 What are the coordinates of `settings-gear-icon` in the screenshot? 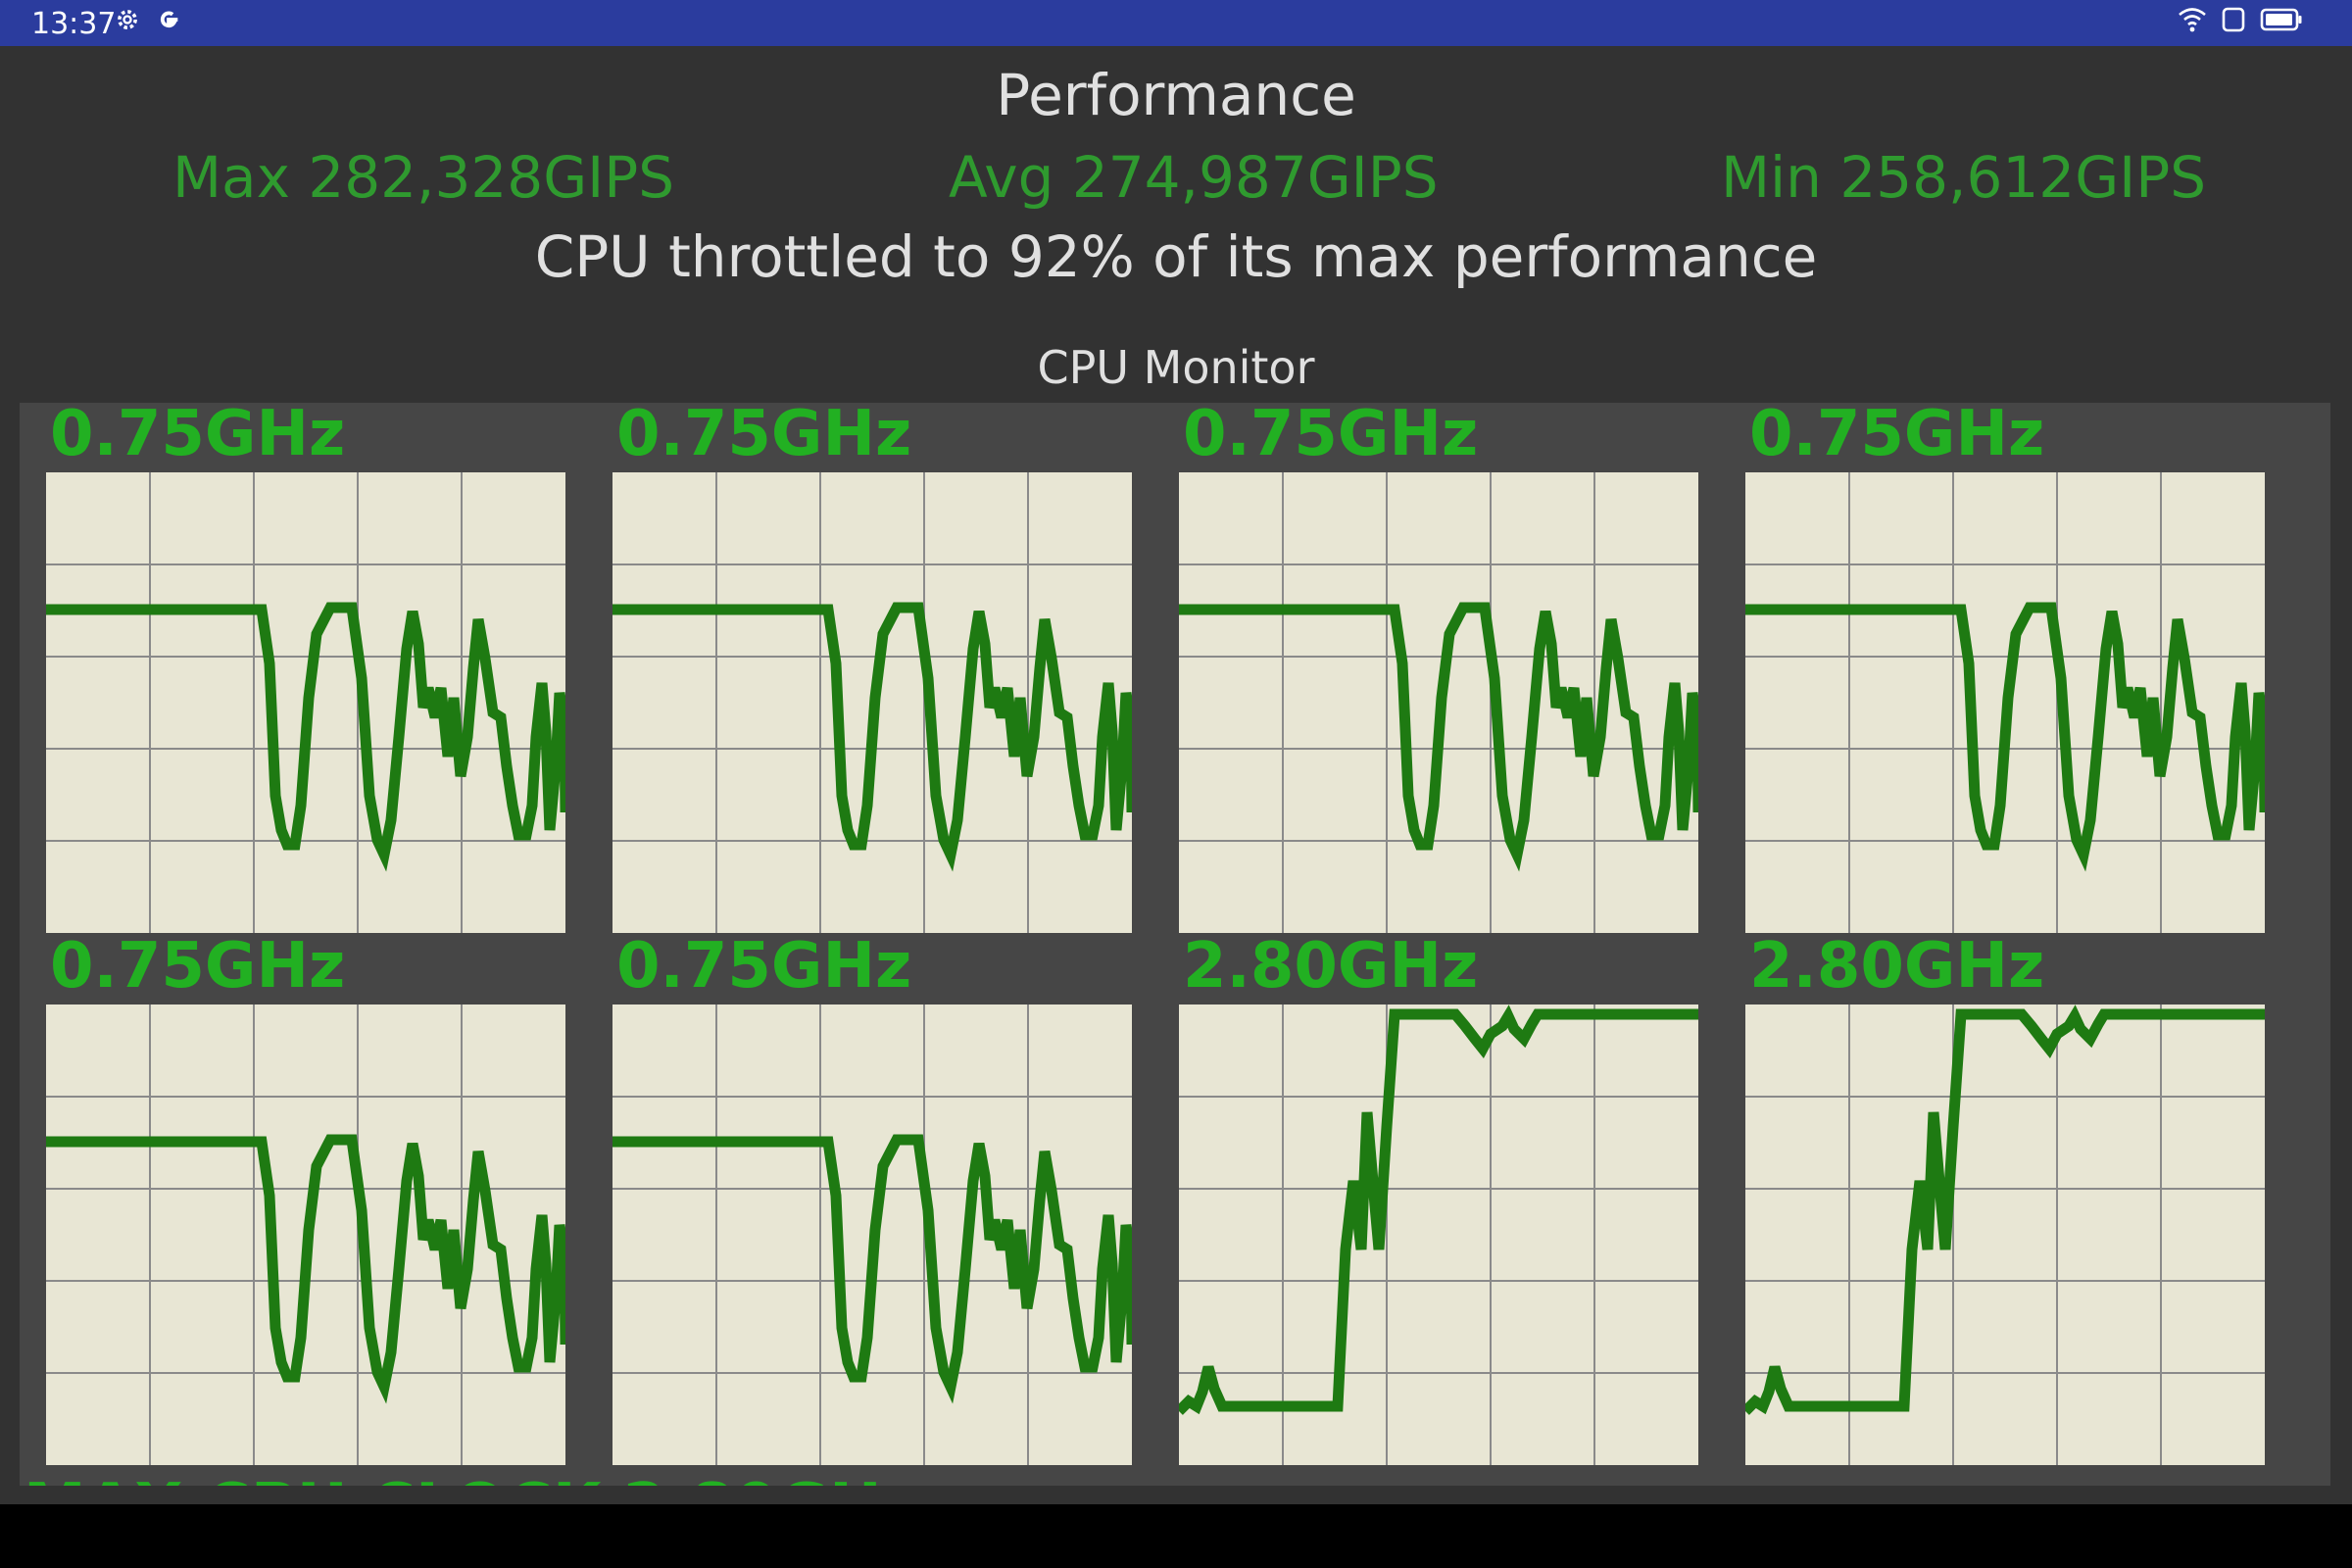 It's located at (127, 19).